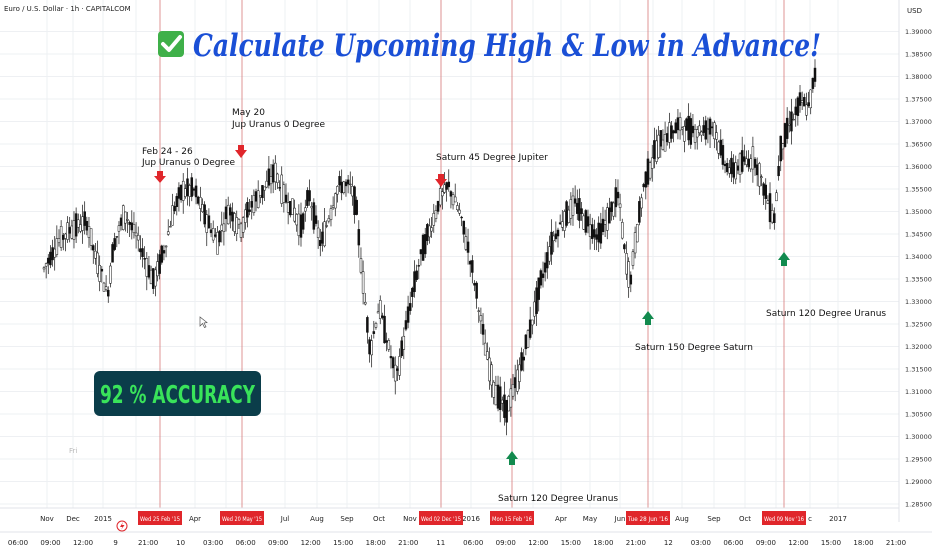  I want to click on time-tick-label: c, so click(810, 519).